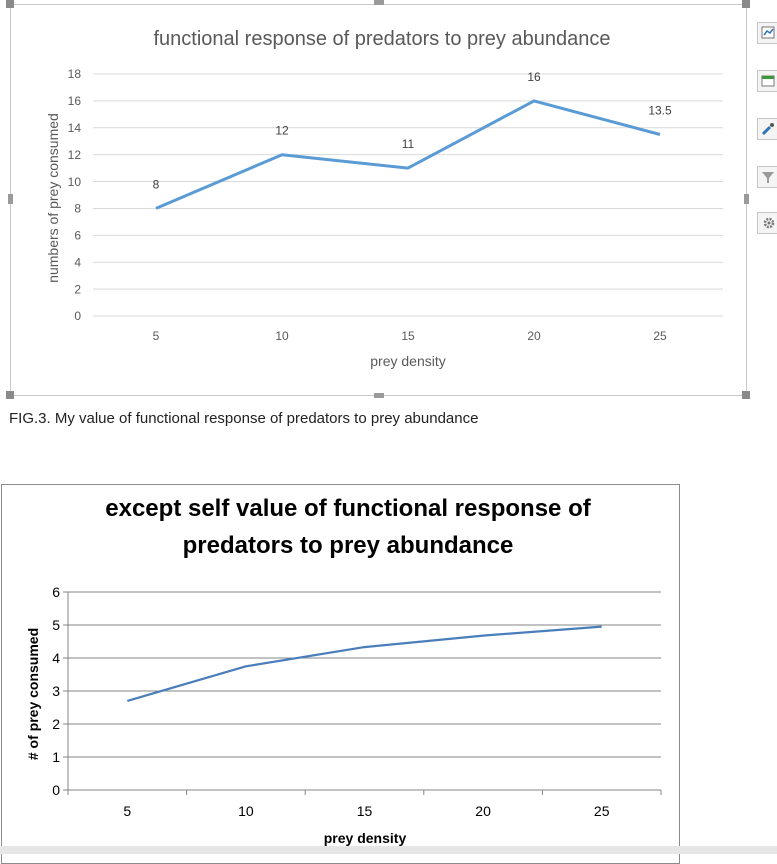  Describe the element at coordinates (746, 199) in the screenshot. I see `resize-handle-right-mid` at that location.